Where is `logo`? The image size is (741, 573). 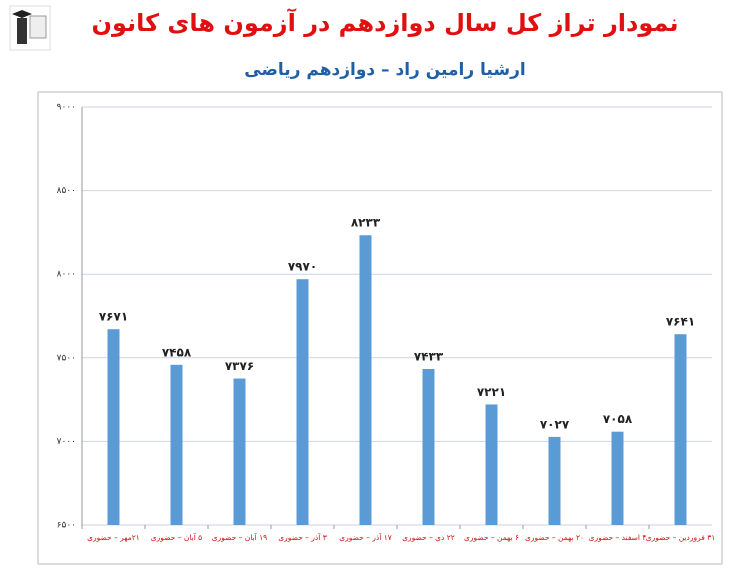 logo is located at coordinates (30, 28).